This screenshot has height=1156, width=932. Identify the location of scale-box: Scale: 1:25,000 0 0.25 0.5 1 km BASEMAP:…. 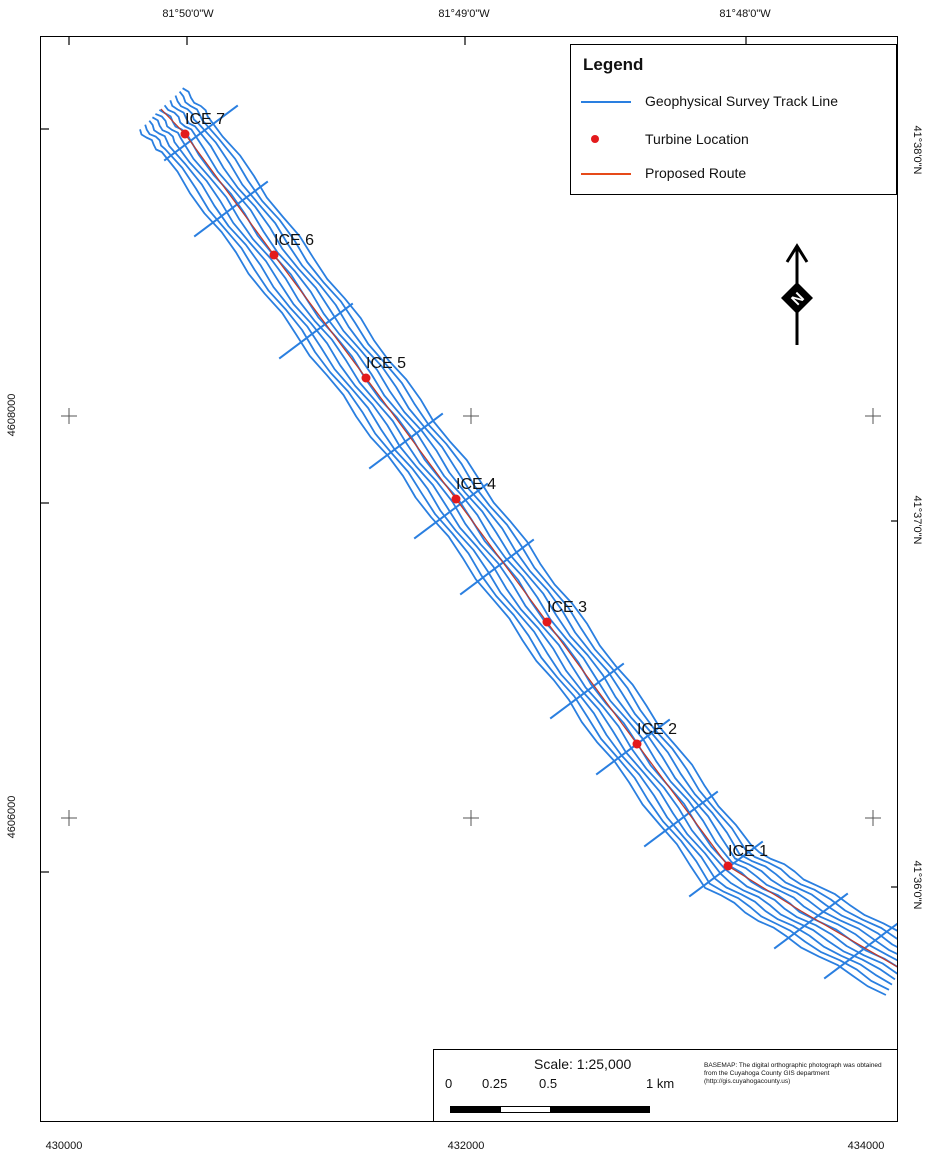
(665, 1085).